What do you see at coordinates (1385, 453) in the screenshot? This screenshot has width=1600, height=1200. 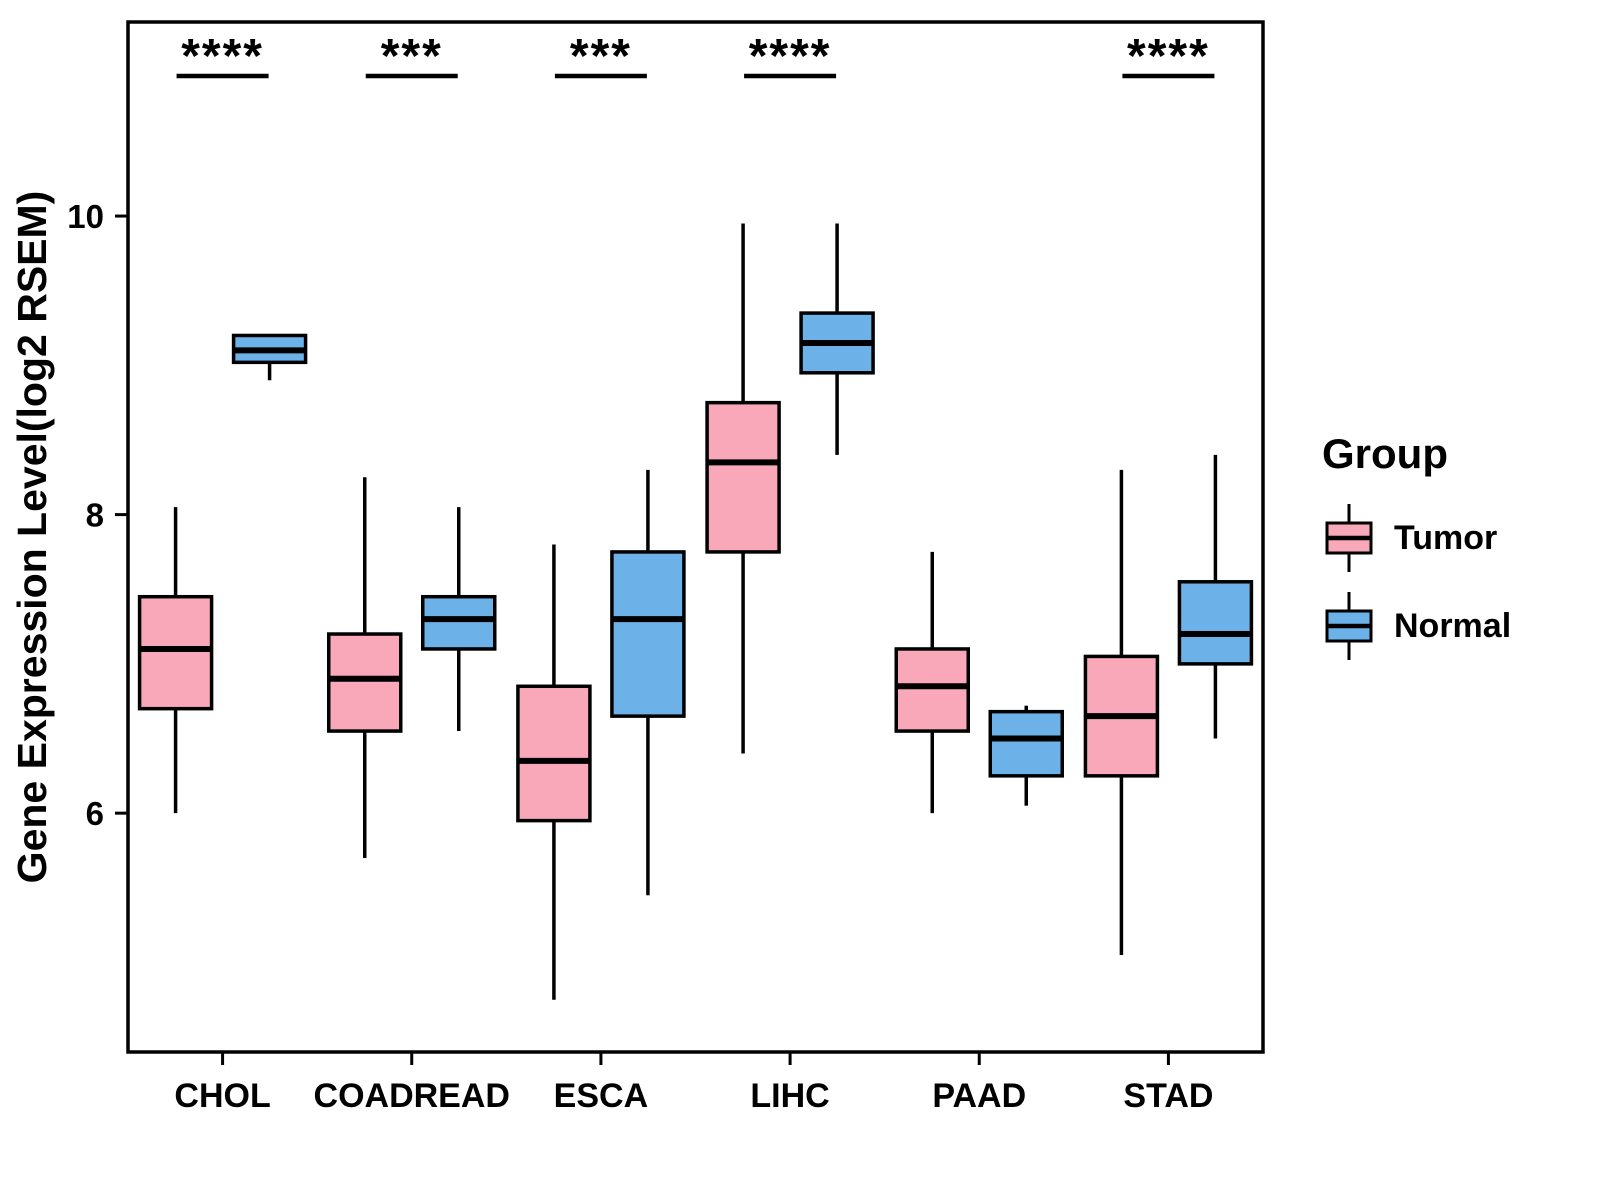 I see `legend-title: Group` at bounding box center [1385, 453].